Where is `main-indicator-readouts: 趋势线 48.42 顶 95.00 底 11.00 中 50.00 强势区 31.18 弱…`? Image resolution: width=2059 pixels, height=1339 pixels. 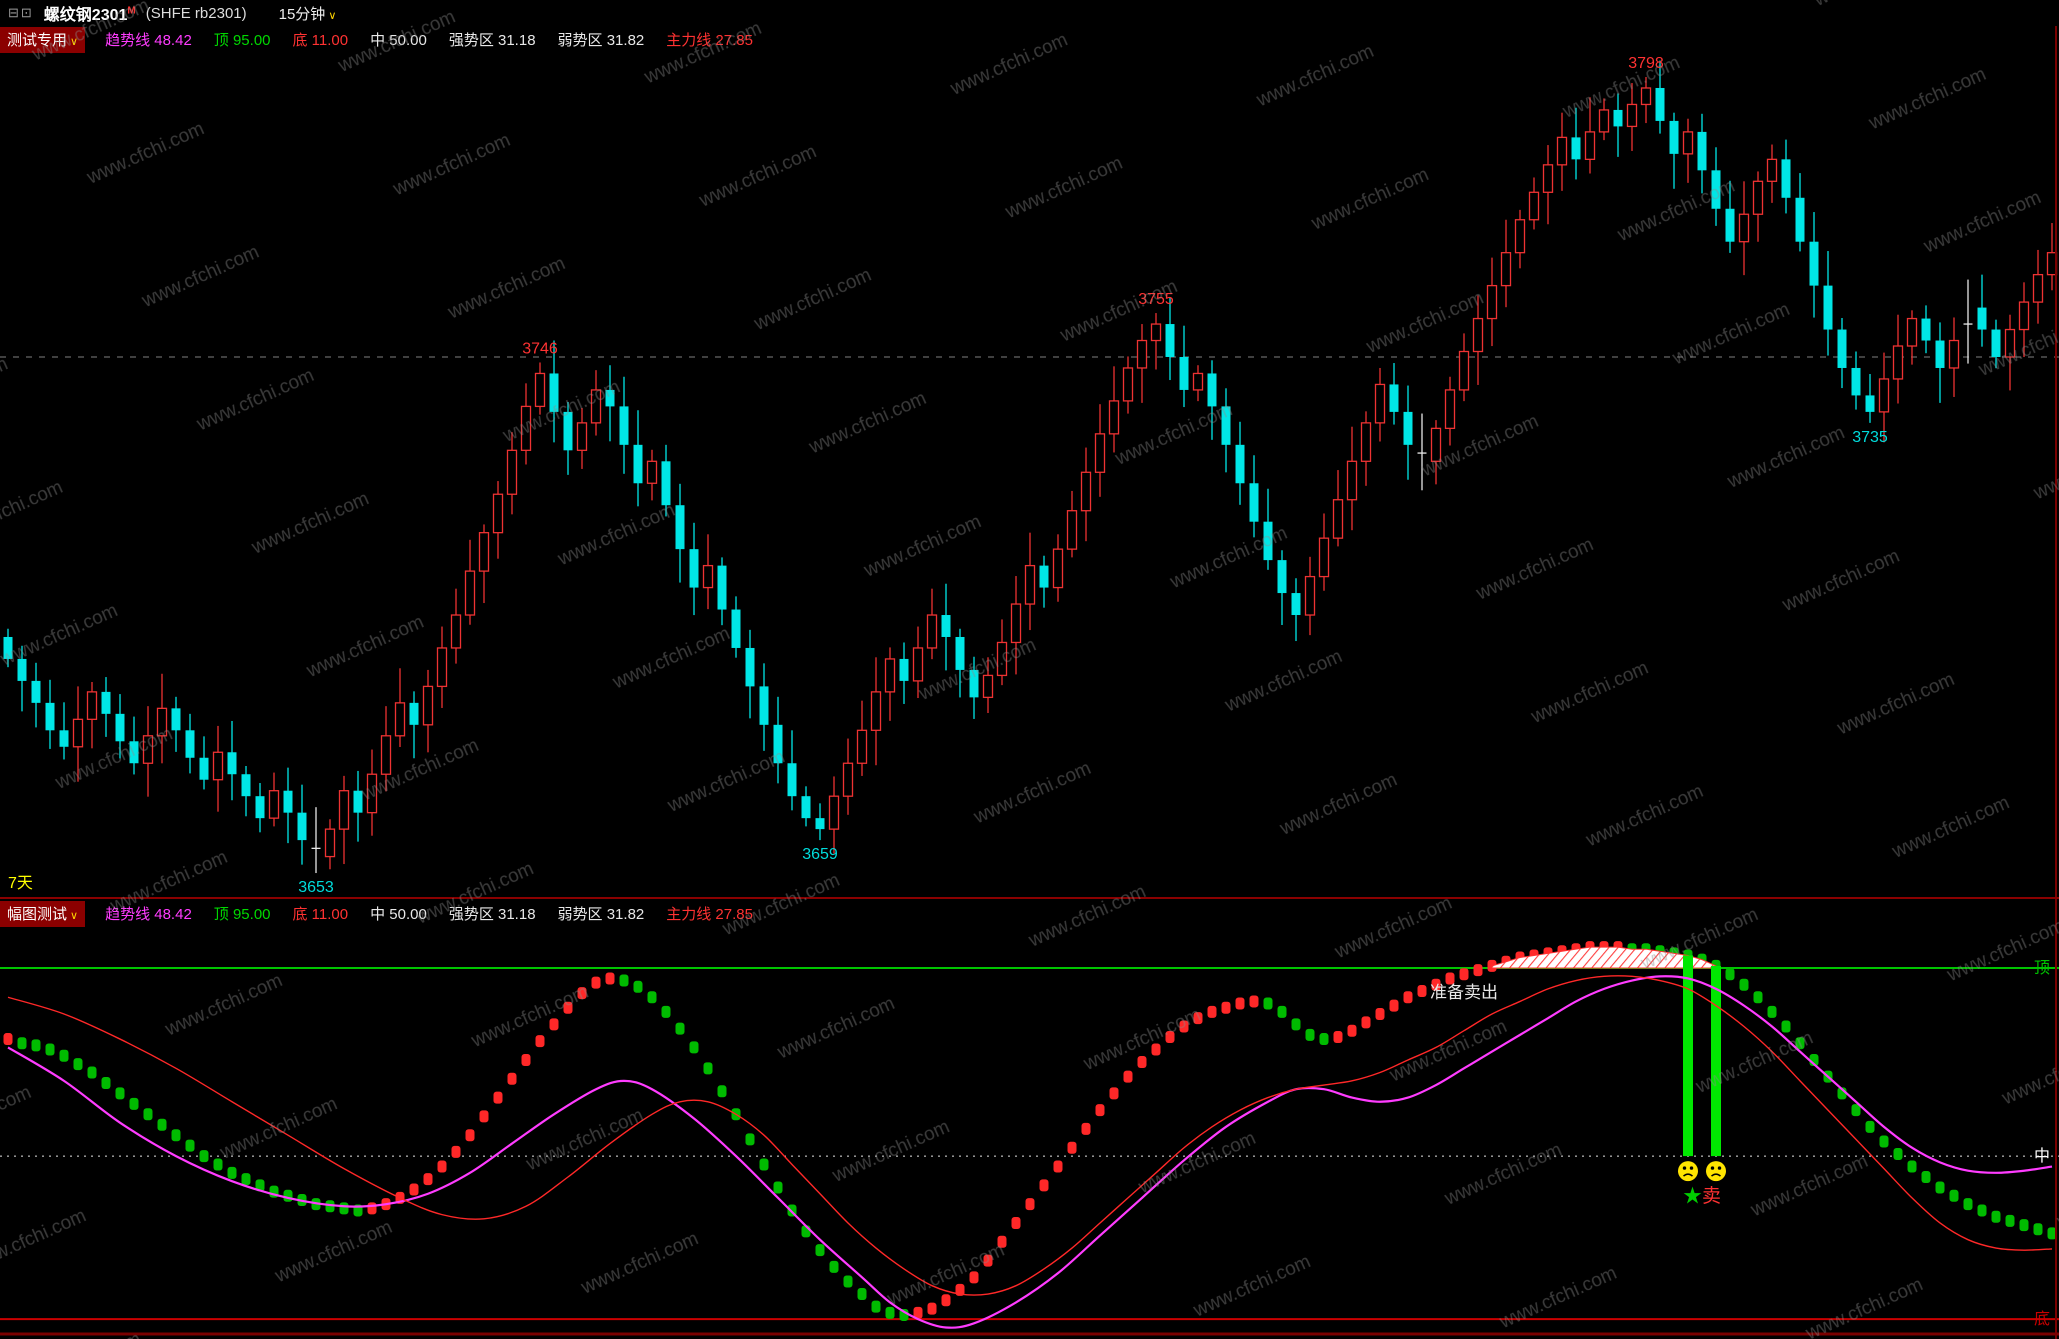 main-indicator-readouts: 趋势线 48.42 顶 95.00 底 11.00 中 50.00 强势区 31.18 弱… is located at coordinates (429, 39).